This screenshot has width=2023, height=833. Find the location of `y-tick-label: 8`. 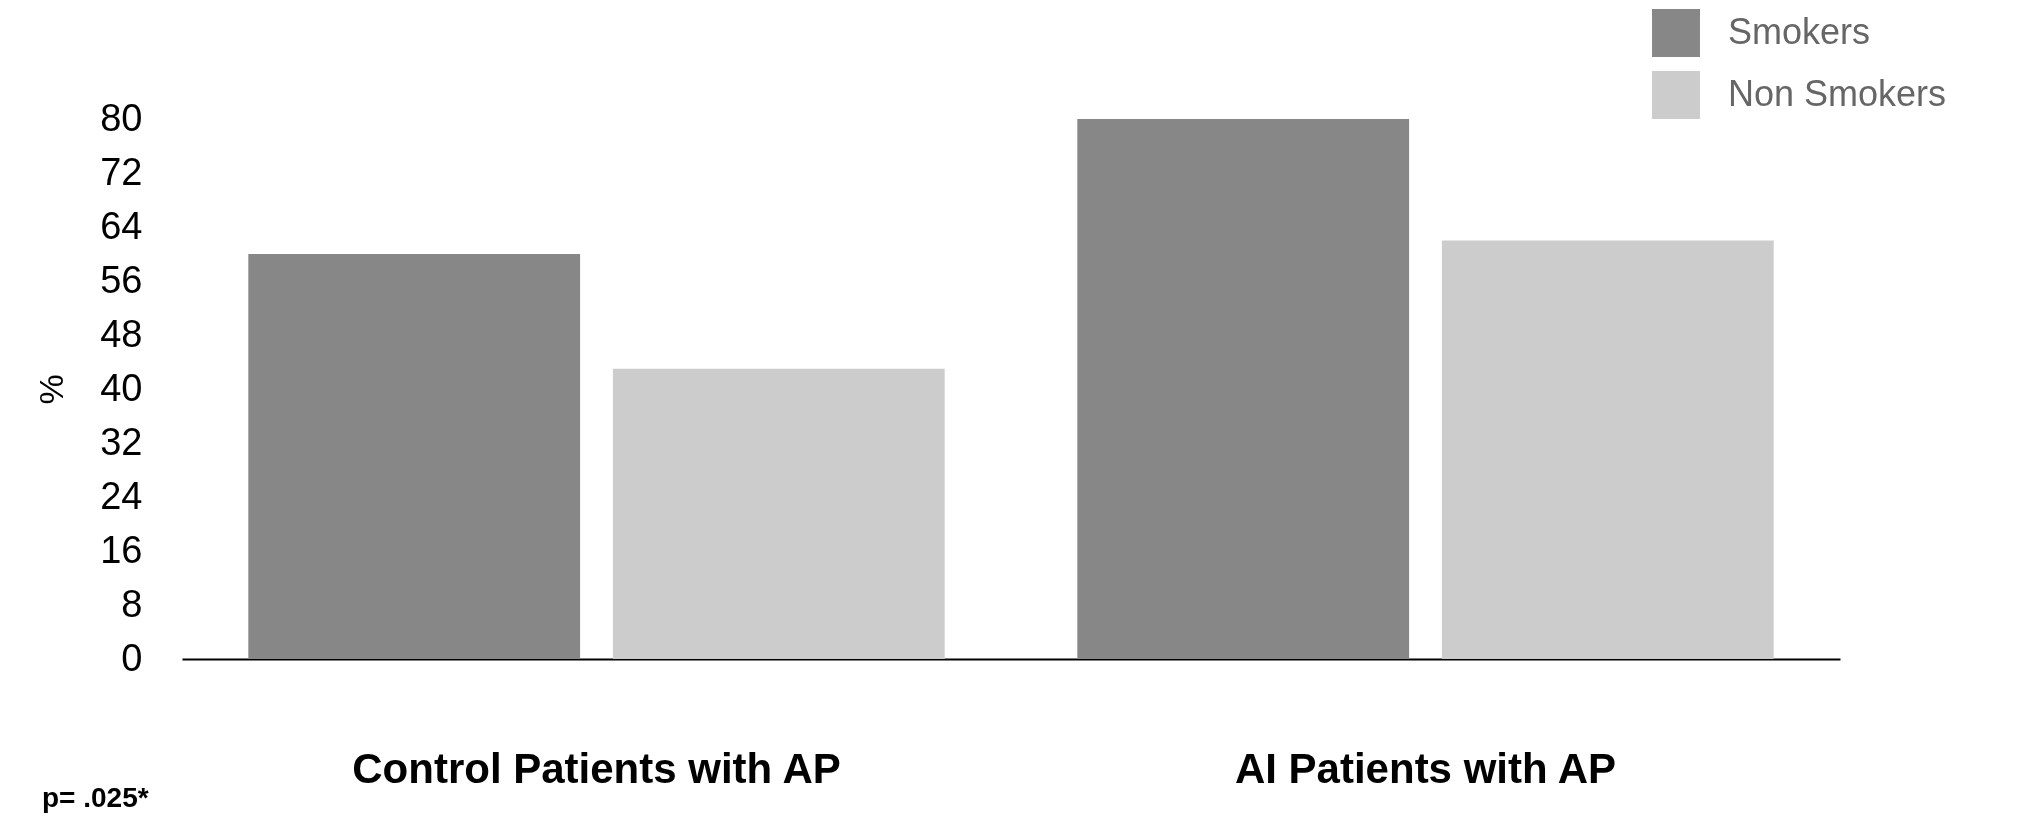

y-tick-label: 8 is located at coordinates (132, 603).